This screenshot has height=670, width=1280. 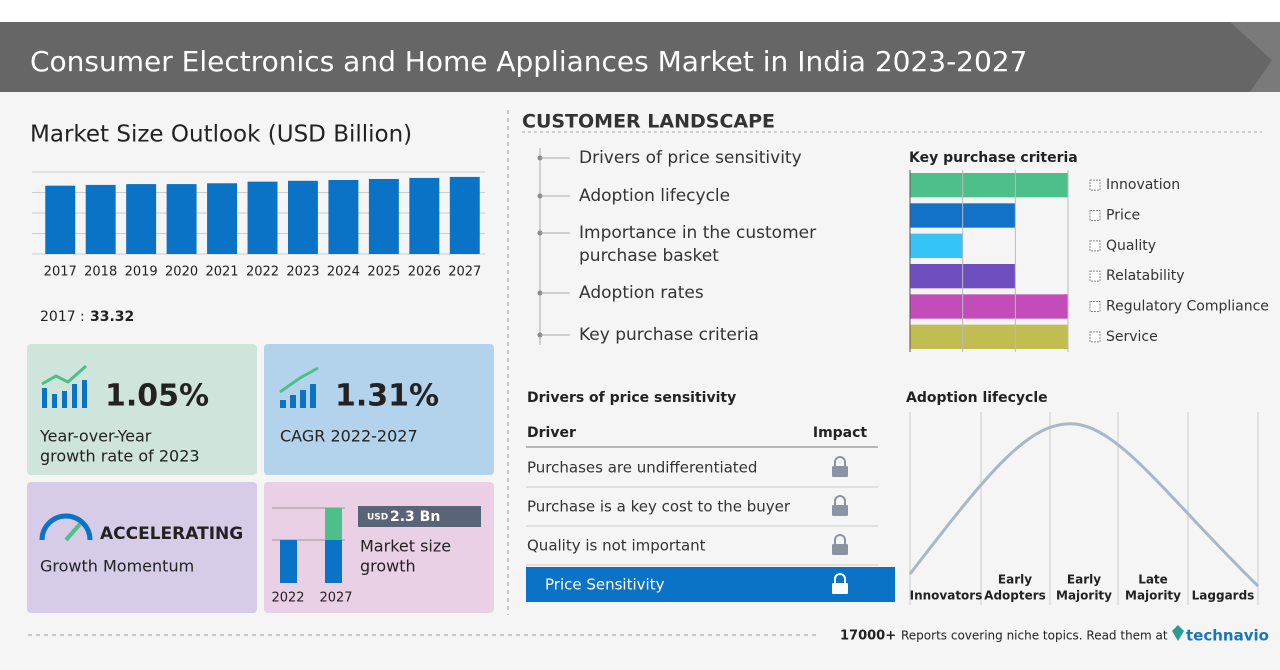 I want to click on legend-label: Quality, so click(x=1131, y=246).